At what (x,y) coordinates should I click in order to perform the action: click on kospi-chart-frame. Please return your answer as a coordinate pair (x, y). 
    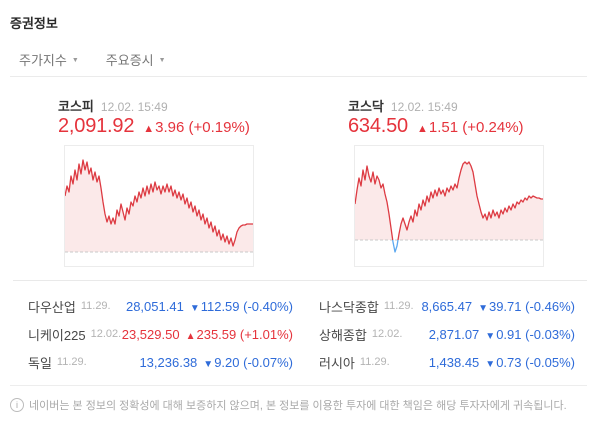
    Looking at the image, I should click on (159, 206).